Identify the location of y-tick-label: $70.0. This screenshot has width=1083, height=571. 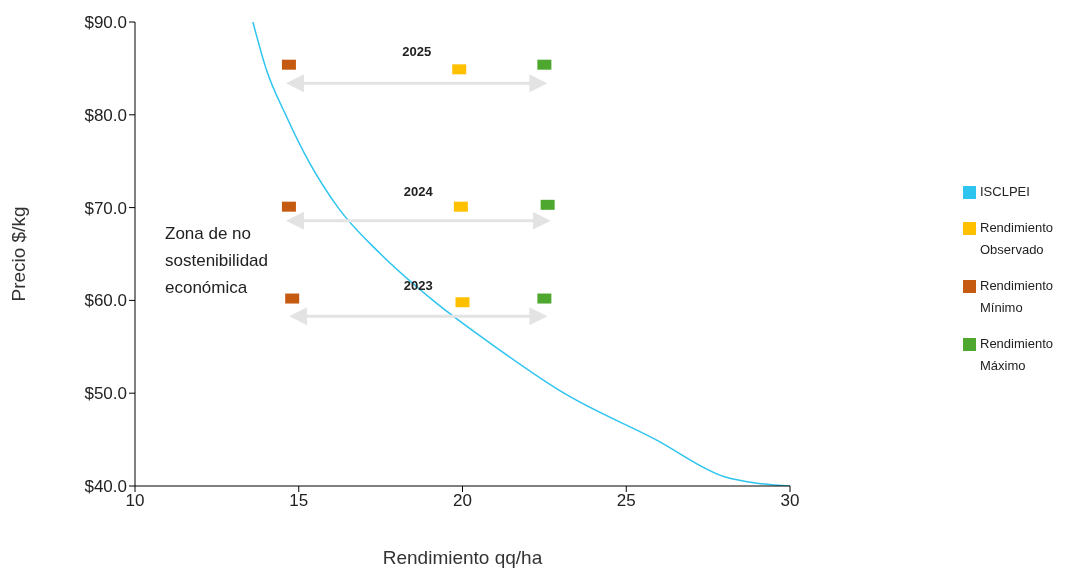
(105, 208).